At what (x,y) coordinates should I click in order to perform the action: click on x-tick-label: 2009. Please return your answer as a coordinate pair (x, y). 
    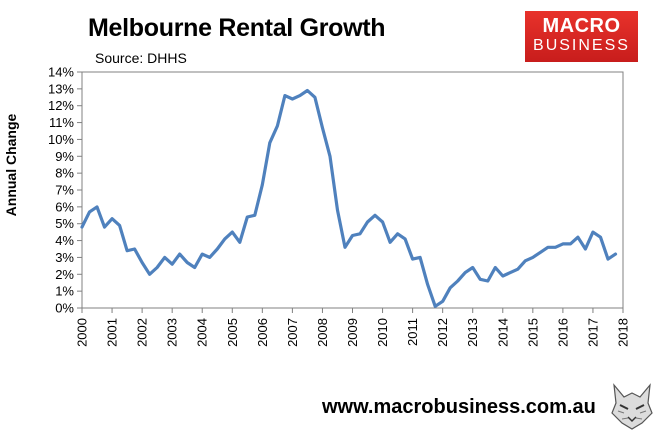
    Looking at the image, I should click on (352, 332).